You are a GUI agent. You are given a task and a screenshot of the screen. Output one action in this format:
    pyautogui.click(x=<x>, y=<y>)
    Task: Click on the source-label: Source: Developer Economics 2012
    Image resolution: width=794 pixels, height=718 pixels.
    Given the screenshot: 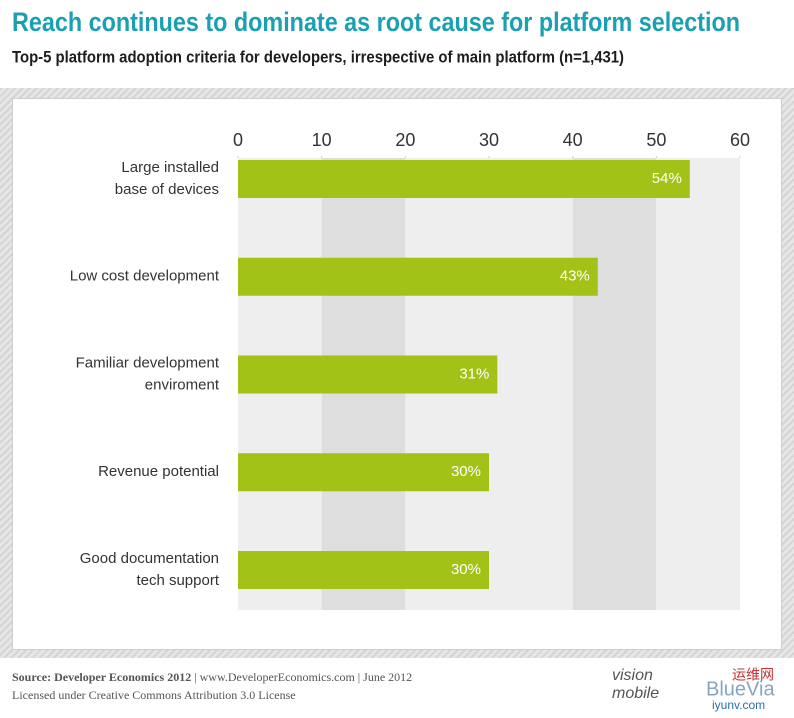 What is the action you would take?
    pyautogui.click(x=101, y=677)
    